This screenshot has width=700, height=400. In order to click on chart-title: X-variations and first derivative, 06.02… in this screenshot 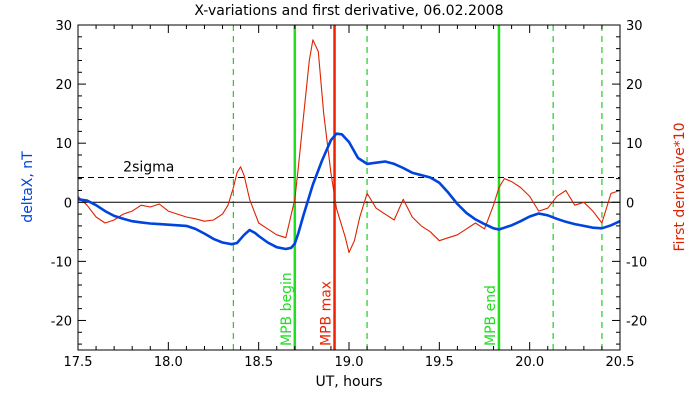, I will do `click(348, 11)`.